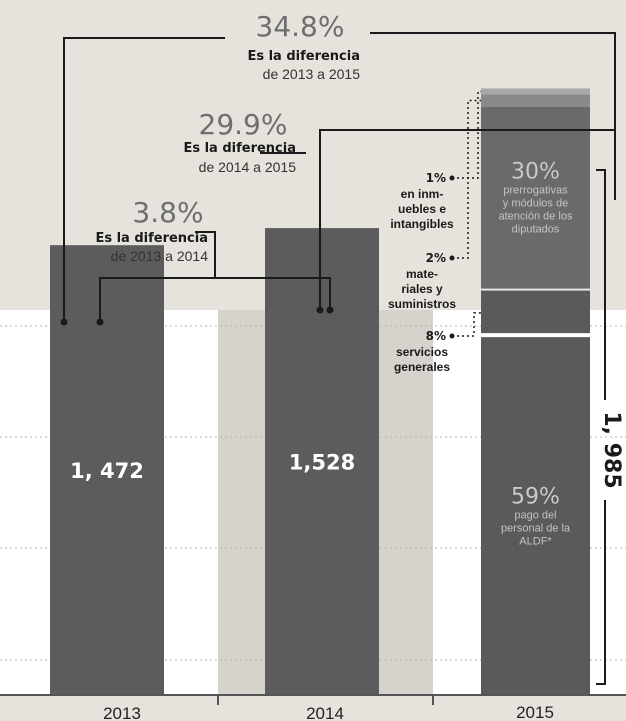 This screenshot has width=626, height=721. I want to click on side-desc-label: uebles e, so click(422, 209).